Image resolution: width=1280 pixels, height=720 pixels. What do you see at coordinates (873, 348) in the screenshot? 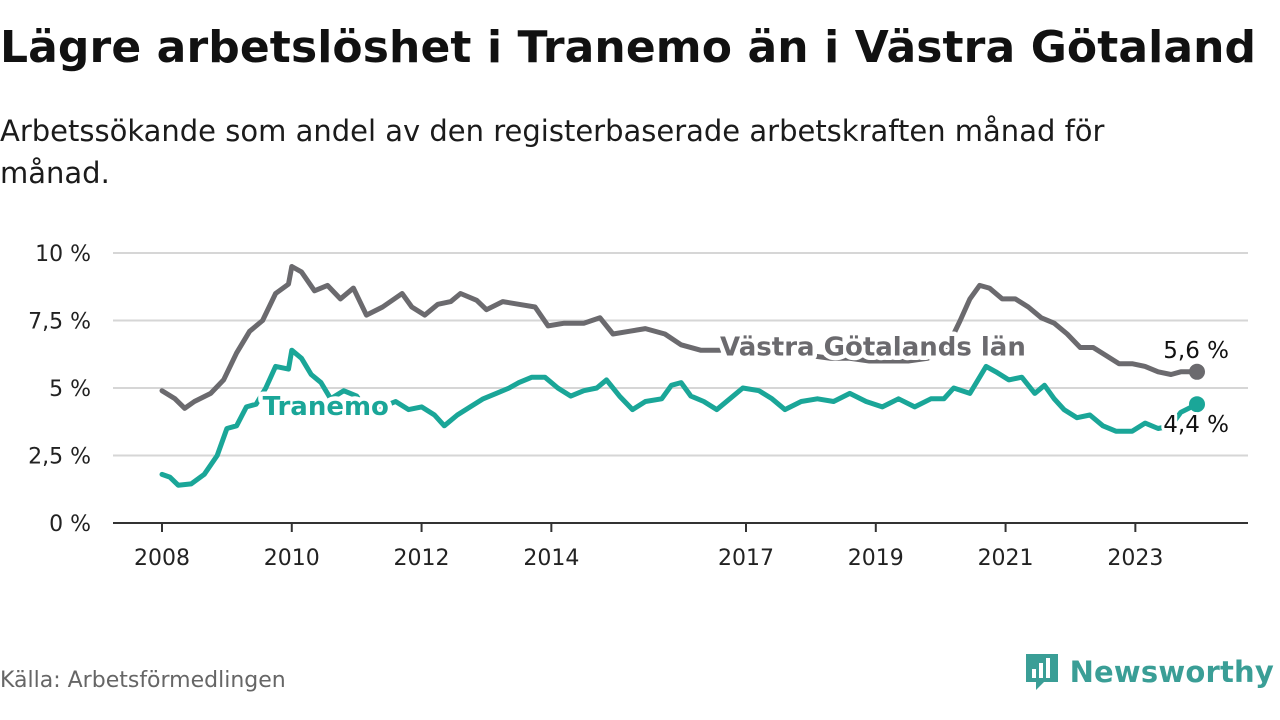
I see `series-label-v-stra-g-talands-l-n: Västra Götalands län` at bounding box center [873, 348].